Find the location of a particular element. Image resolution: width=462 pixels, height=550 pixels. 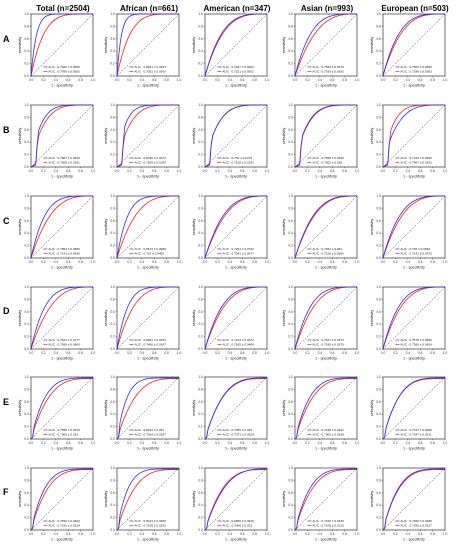

legend-auc-red: AUC : 0.7508 ± 0.0181 is located at coordinates (64, 163).